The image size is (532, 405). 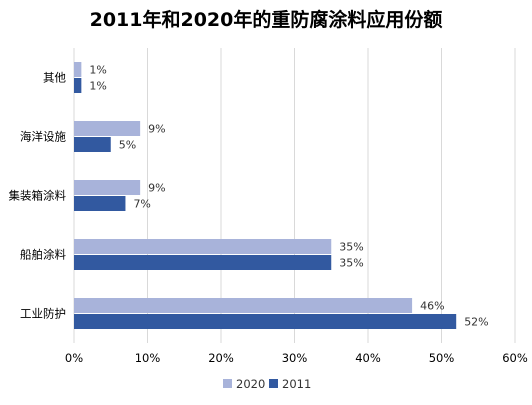 I want to click on data-label: 52%, so click(x=476, y=322).